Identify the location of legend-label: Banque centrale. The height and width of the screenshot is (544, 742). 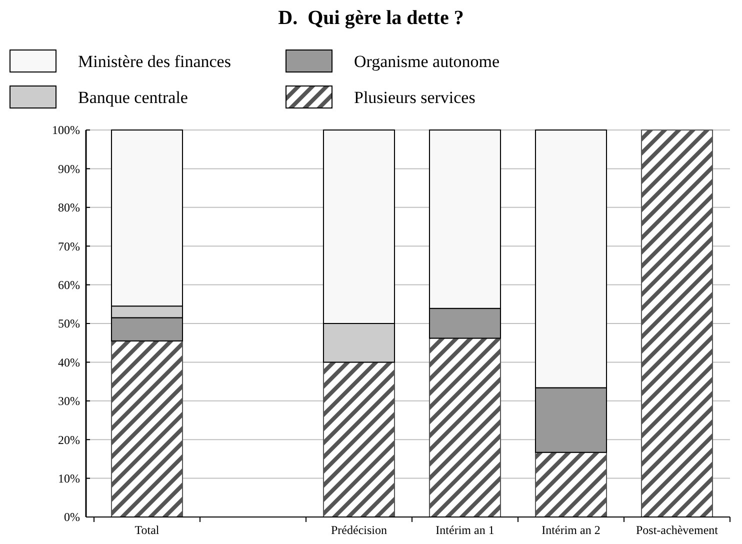
(133, 97).